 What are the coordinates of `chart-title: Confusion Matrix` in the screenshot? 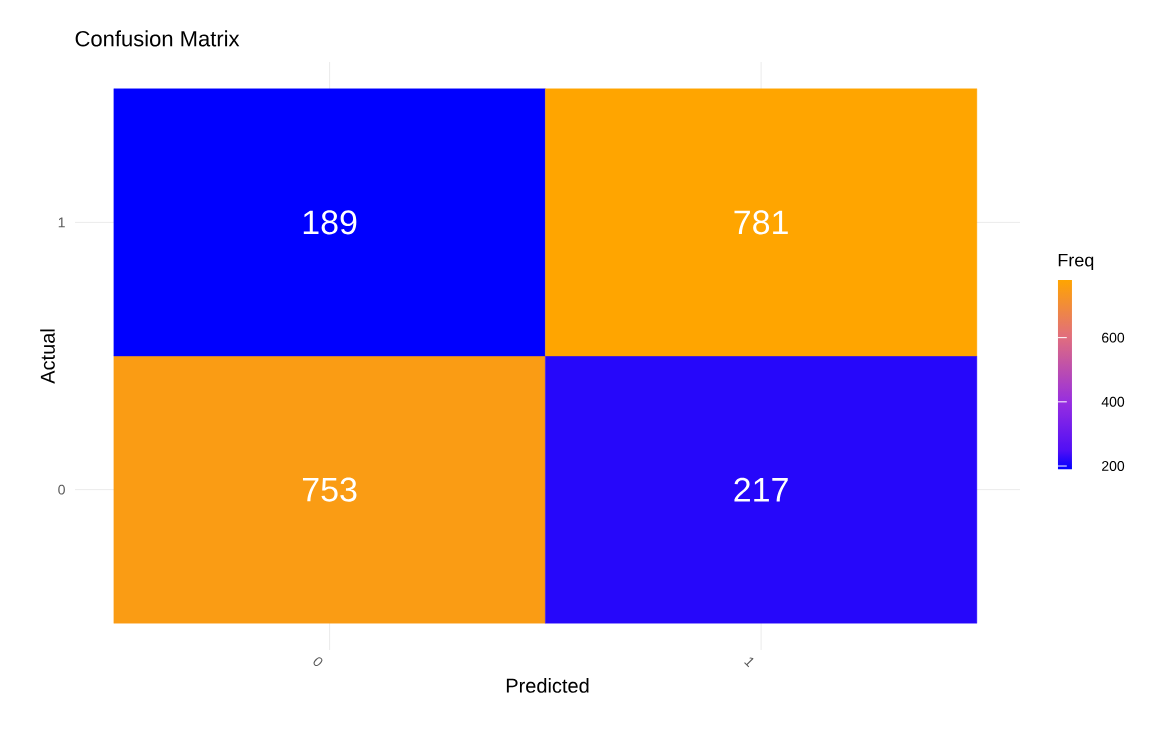 It's located at (157, 38).